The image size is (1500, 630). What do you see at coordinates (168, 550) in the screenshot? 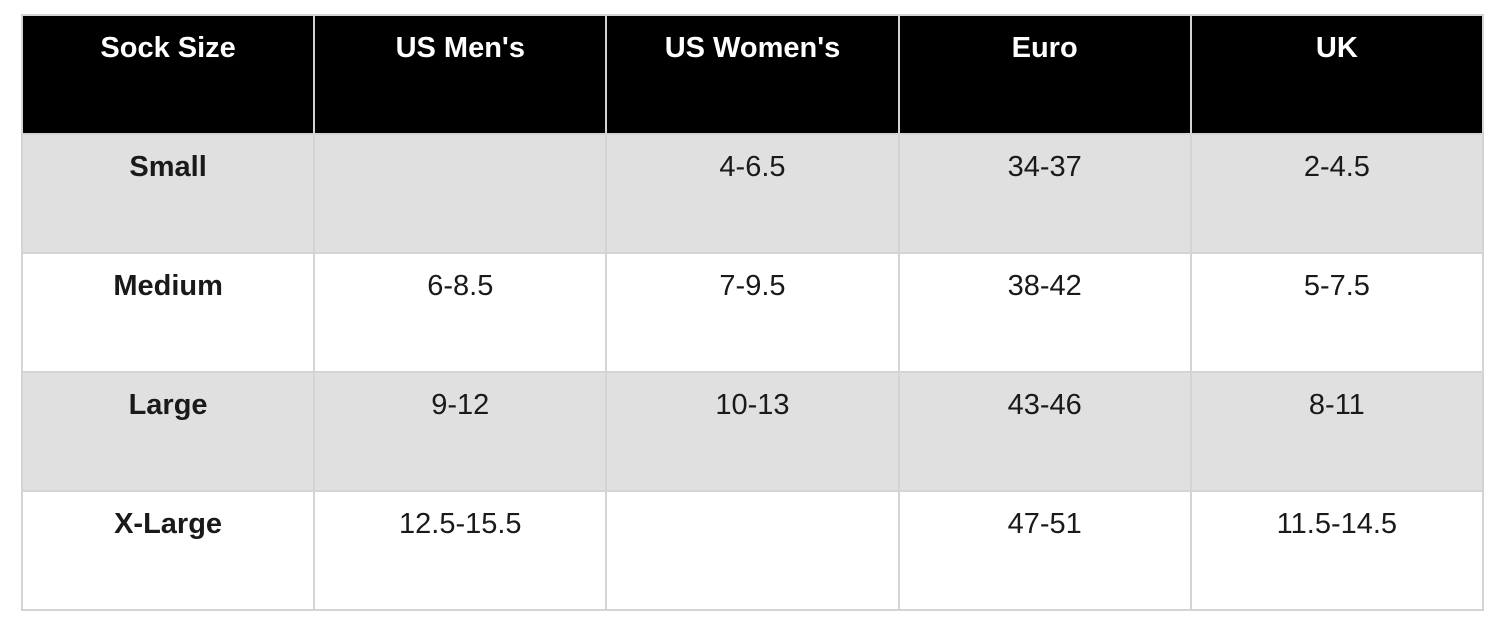
I see `row-label: X-Large` at bounding box center [168, 550].